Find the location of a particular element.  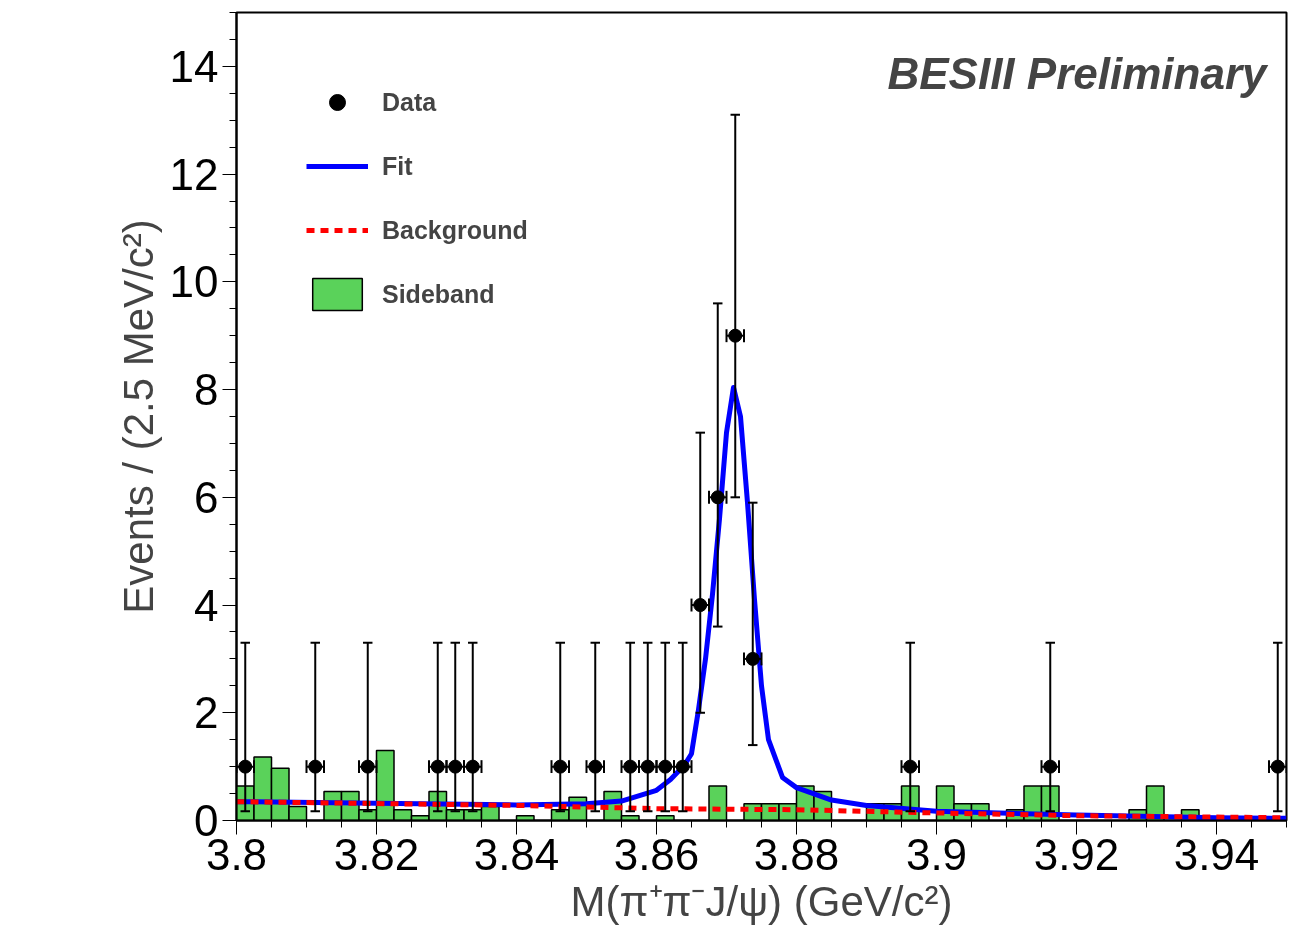

legend-label: Background is located at coordinates (455, 230).